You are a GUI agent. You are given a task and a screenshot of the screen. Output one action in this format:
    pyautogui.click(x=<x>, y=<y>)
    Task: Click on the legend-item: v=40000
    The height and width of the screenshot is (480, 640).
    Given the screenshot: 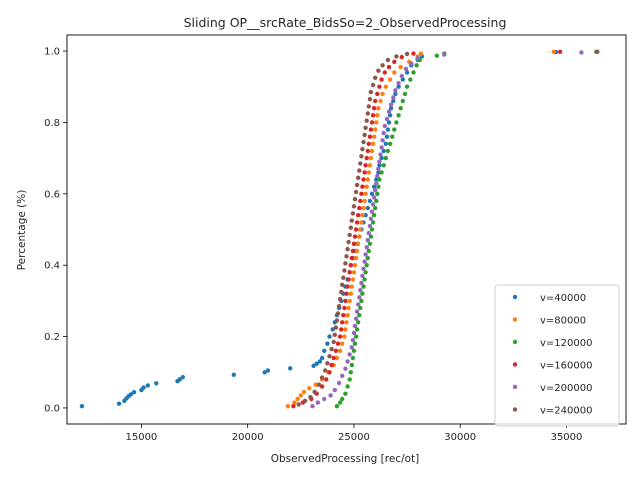 What is the action you would take?
    pyautogui.click(x=549, y=298)
    